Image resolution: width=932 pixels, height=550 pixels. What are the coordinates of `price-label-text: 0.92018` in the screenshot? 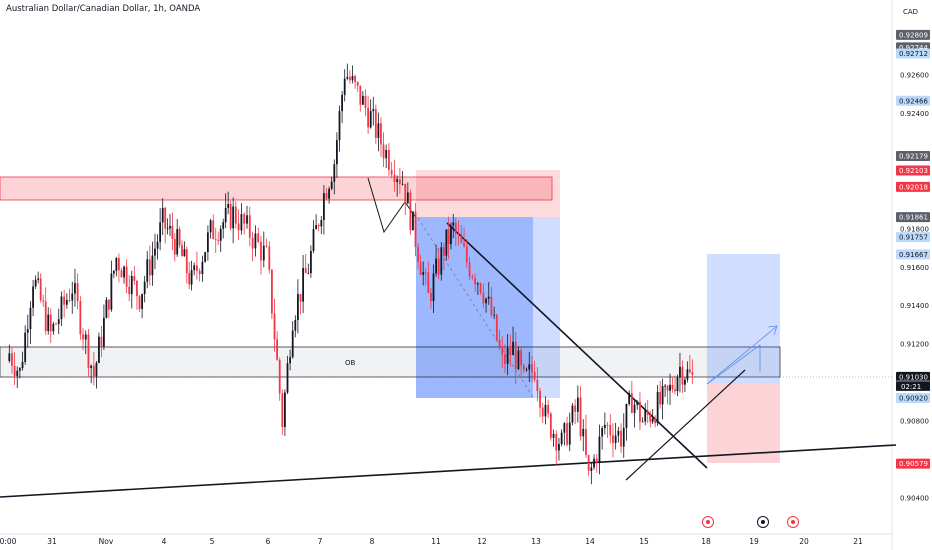 It's located at (913, 187).